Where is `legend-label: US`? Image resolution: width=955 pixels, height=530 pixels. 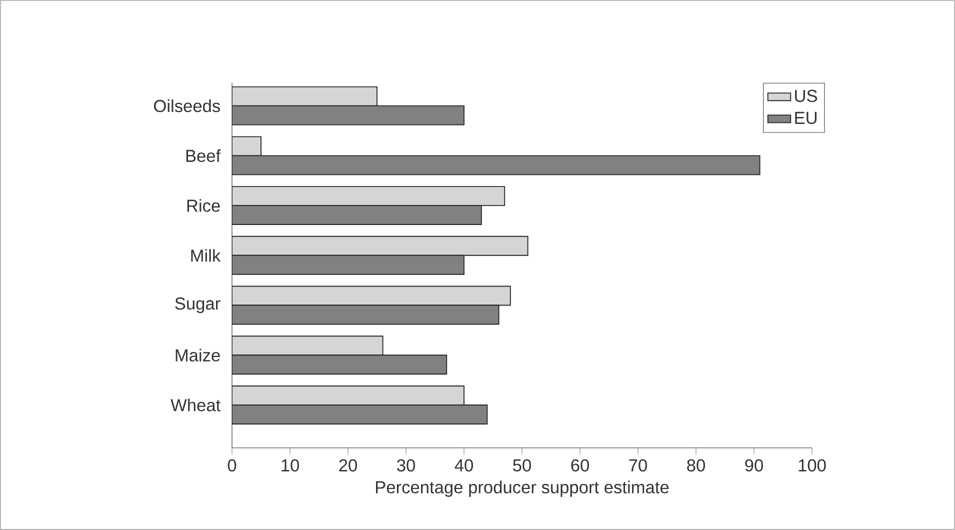
legend-label: US is located at coordinates (806, 96).